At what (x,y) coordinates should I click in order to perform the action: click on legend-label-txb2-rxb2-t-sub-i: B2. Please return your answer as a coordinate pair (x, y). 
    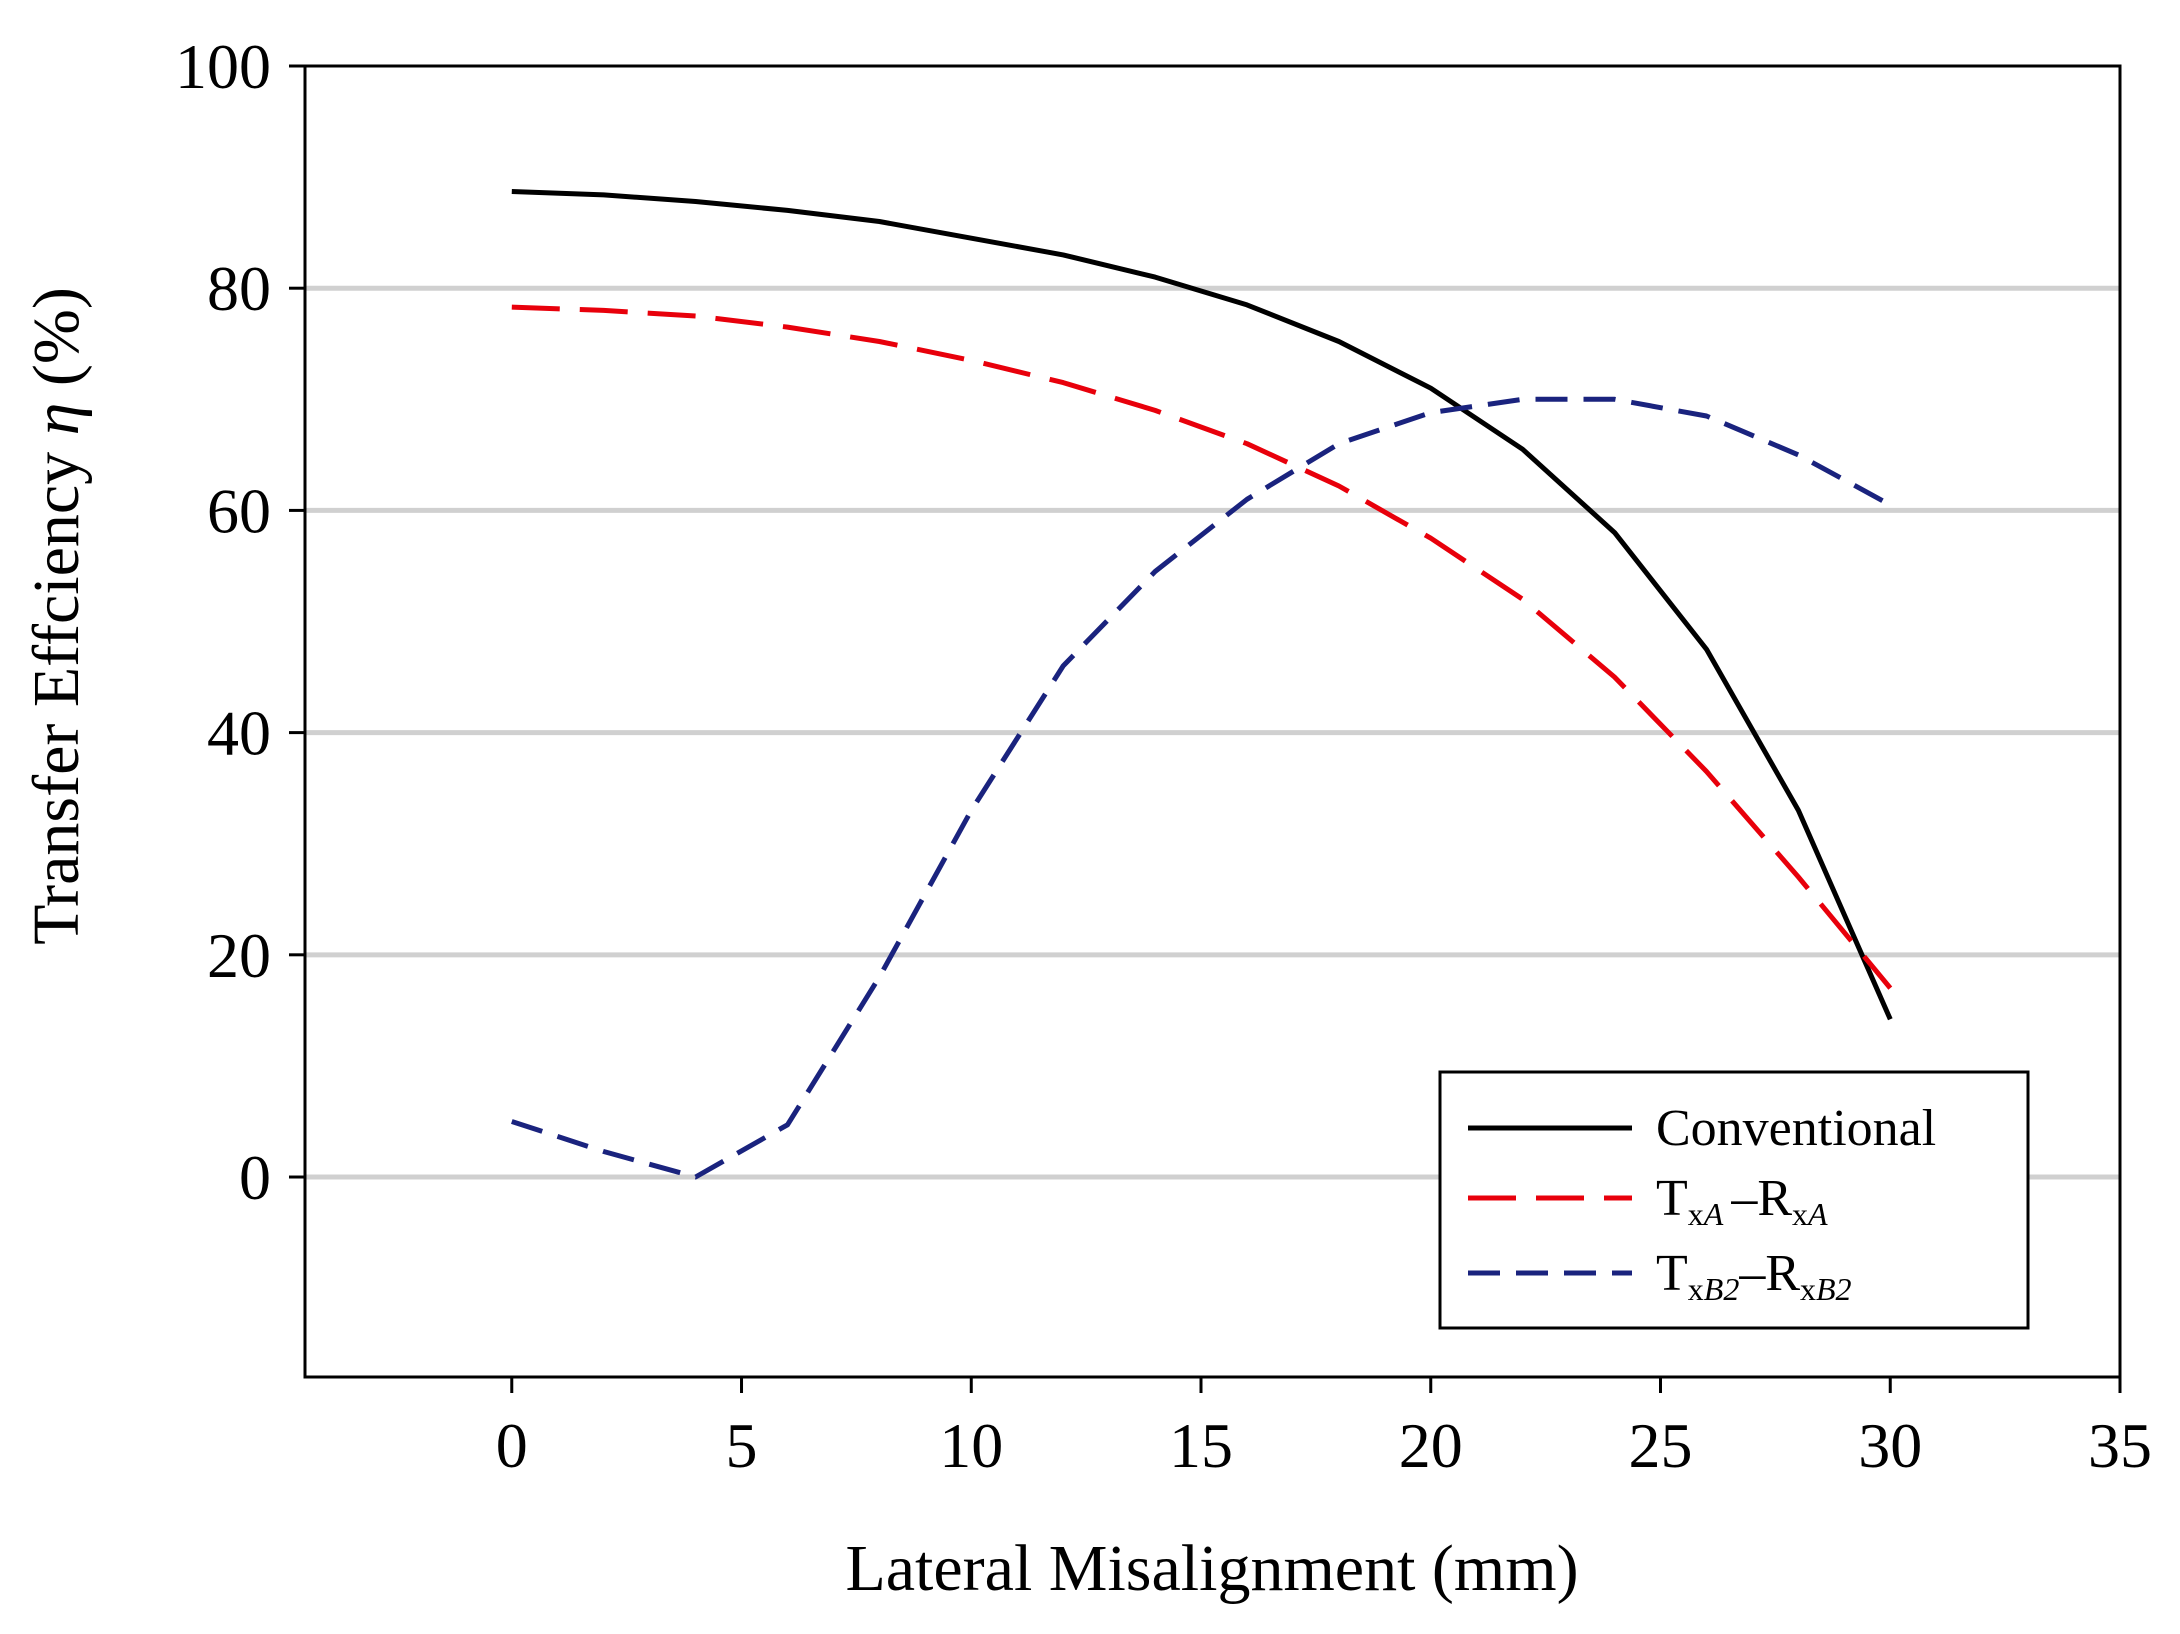
    Looking at the image, I should click on (1722, 1289).